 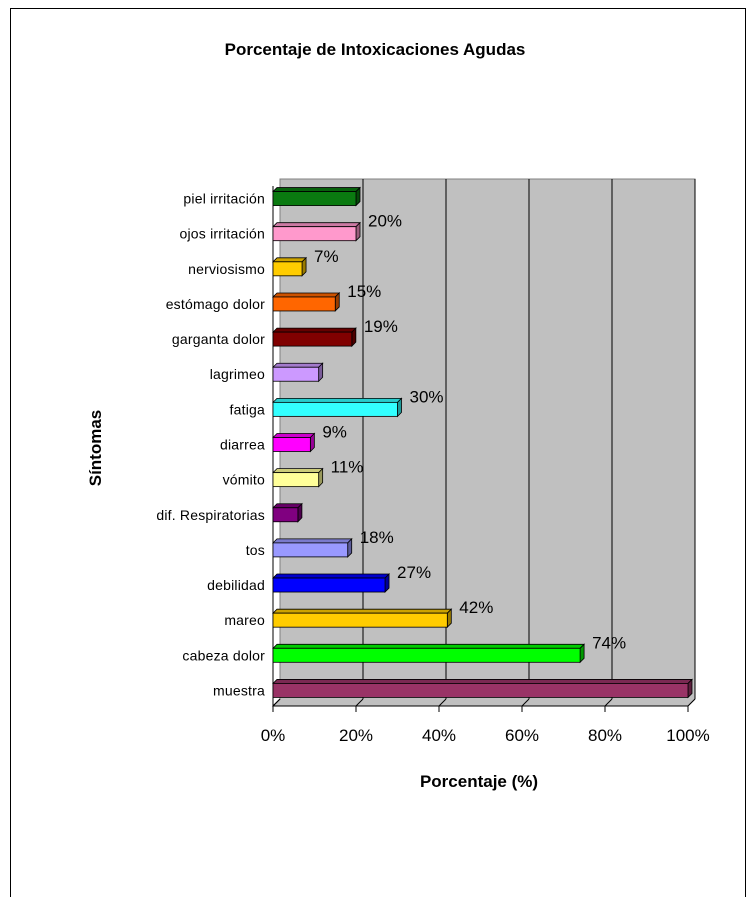 What do you see at coordinates (237, 374) in the screenshot?
I see `category-label: lagrimeo` at bounding box center [237, 374].